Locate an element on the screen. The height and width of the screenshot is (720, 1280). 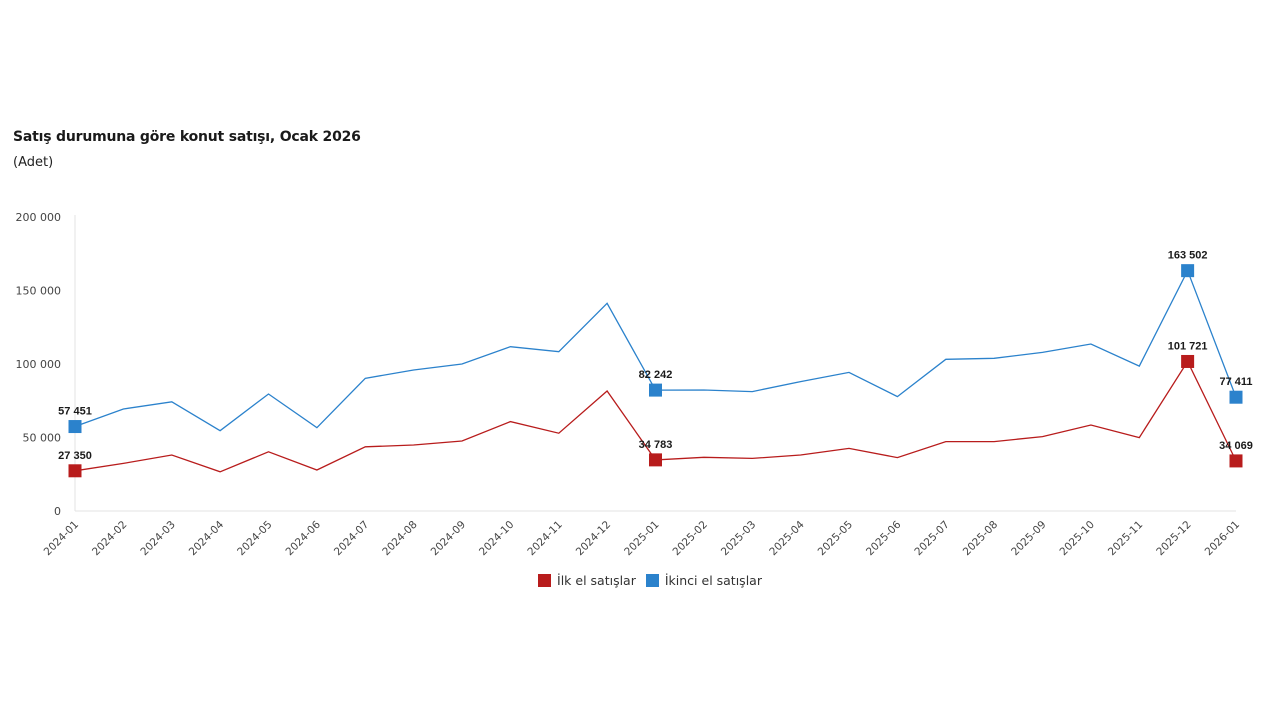
x-tick-label: 2025-12 is located at coordinates (1174, 539).